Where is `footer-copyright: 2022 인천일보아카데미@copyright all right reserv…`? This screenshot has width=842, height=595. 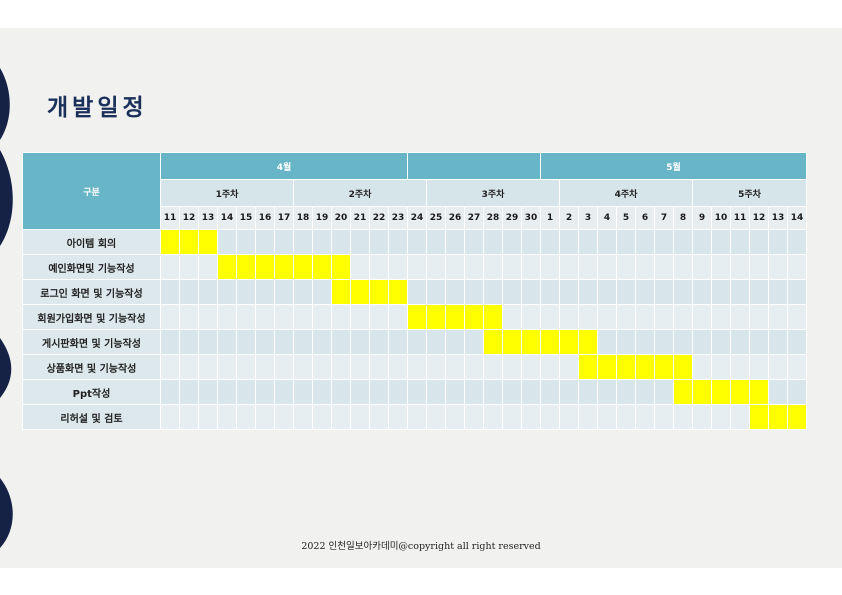
footer-copyright: 2022 인천일보아카데미@copyright all right reserv… is located at coordinates (421, 546).